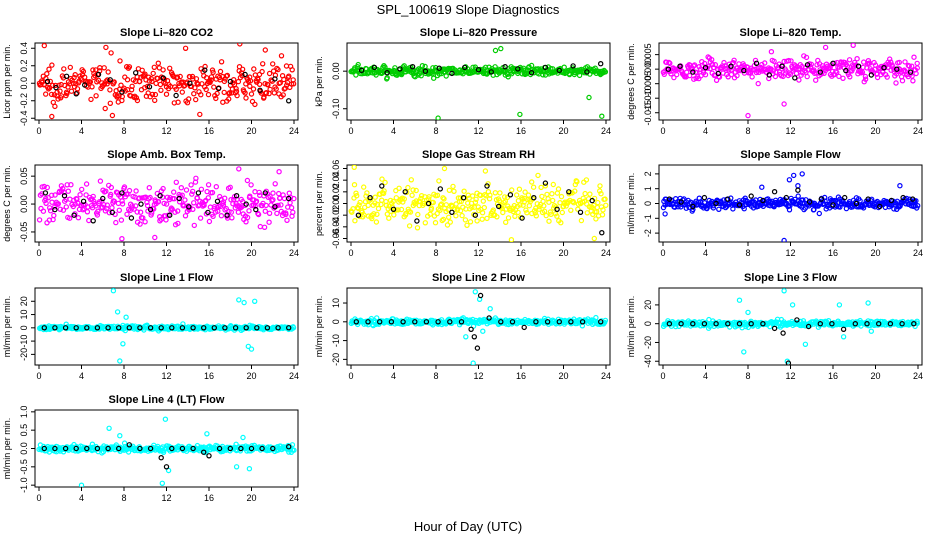 The width and height of the screenshot is (936, 540). What do you see at coordinates (478, 203) in the screenshot?
I see `series-points` at bounding box center [478, 203].